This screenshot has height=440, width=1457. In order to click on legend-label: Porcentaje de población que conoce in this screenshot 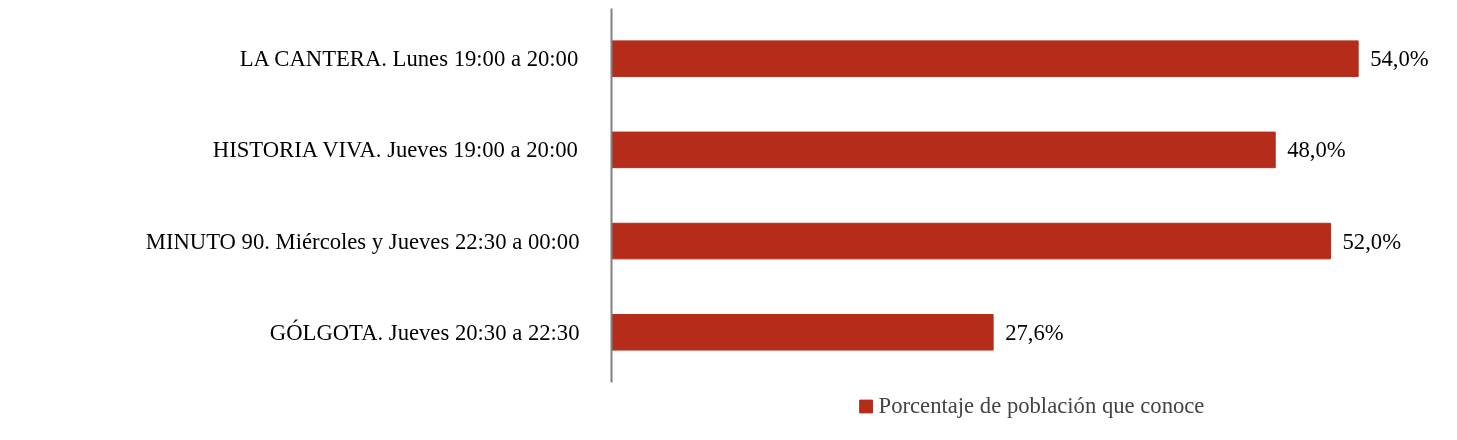, I will do `click(1041, 406)`.